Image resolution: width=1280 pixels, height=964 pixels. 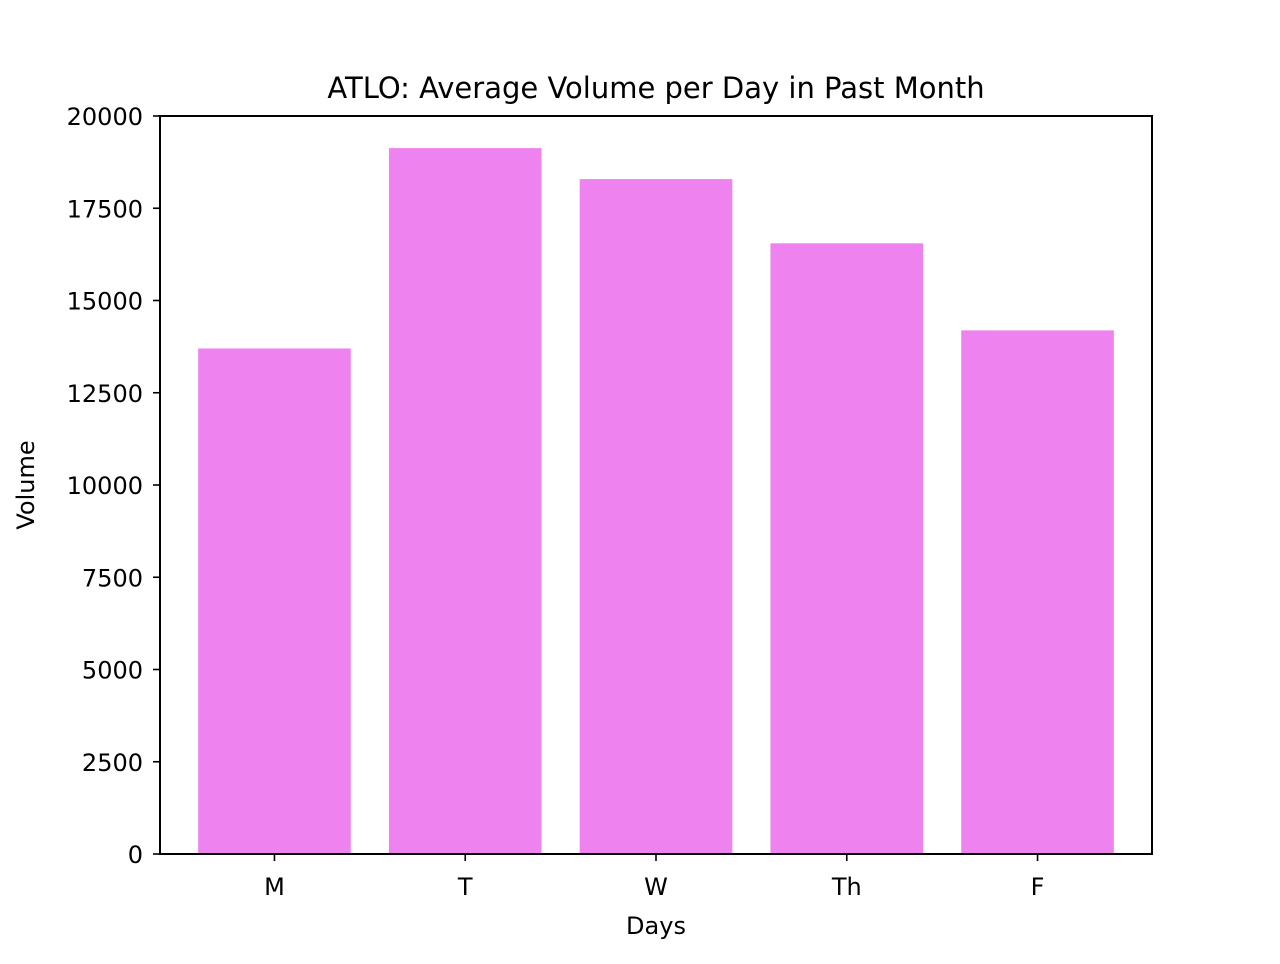 I want to click on x-tick-label: T, so click(x=465, y=887).